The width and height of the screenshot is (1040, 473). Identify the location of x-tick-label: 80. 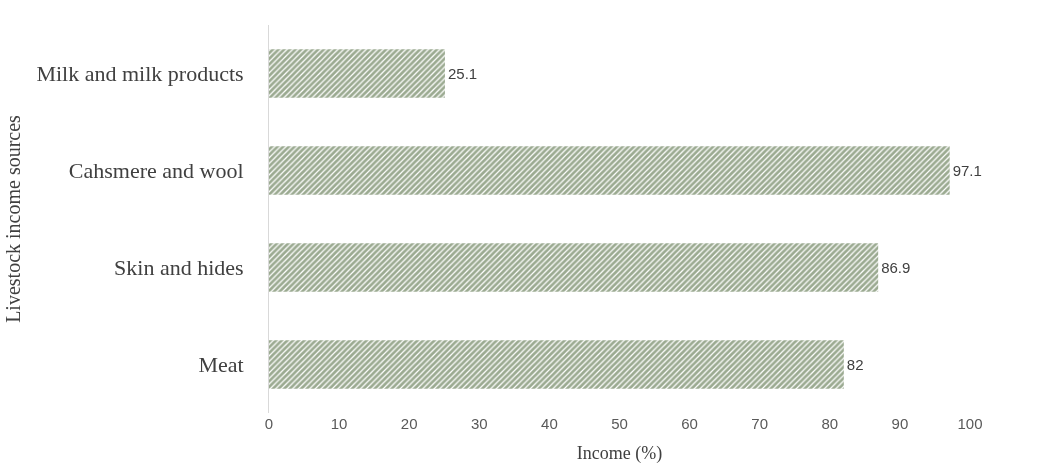
(830, 423).